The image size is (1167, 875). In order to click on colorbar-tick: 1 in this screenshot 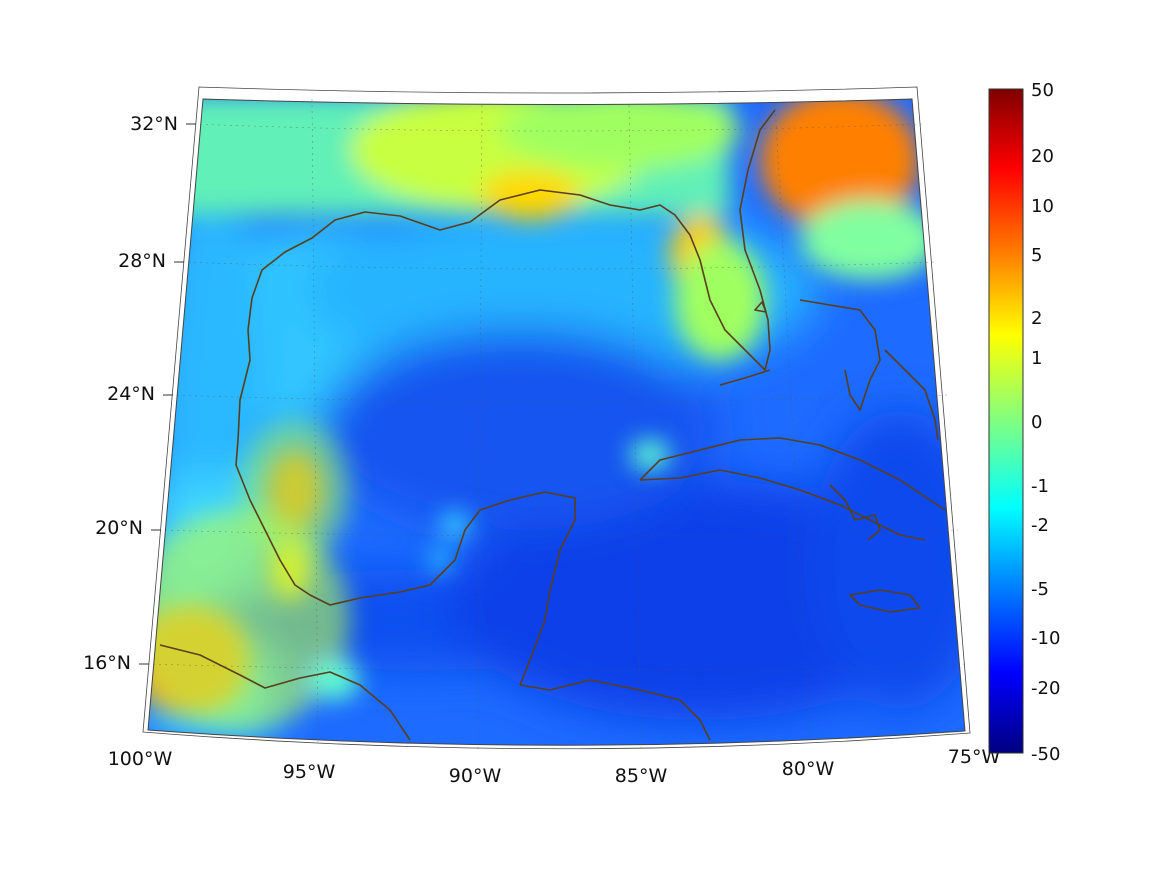, I will do `click(1036, 358)`.